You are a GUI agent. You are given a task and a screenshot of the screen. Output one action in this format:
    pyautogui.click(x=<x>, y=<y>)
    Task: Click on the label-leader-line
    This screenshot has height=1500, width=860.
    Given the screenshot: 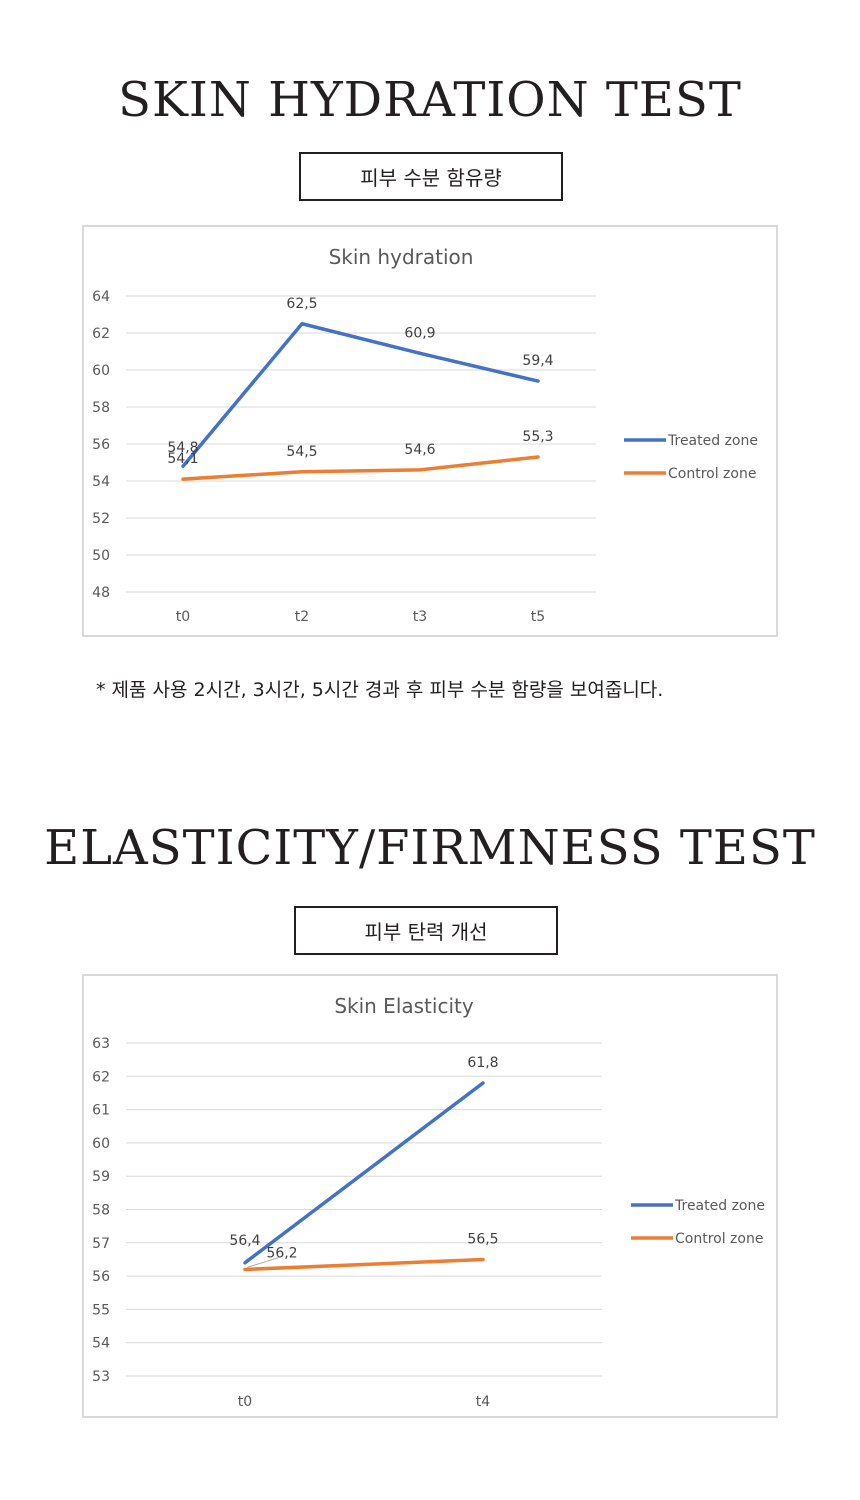 What is the action you would take?
    pyautogui.click(x=263, y=1262)
    